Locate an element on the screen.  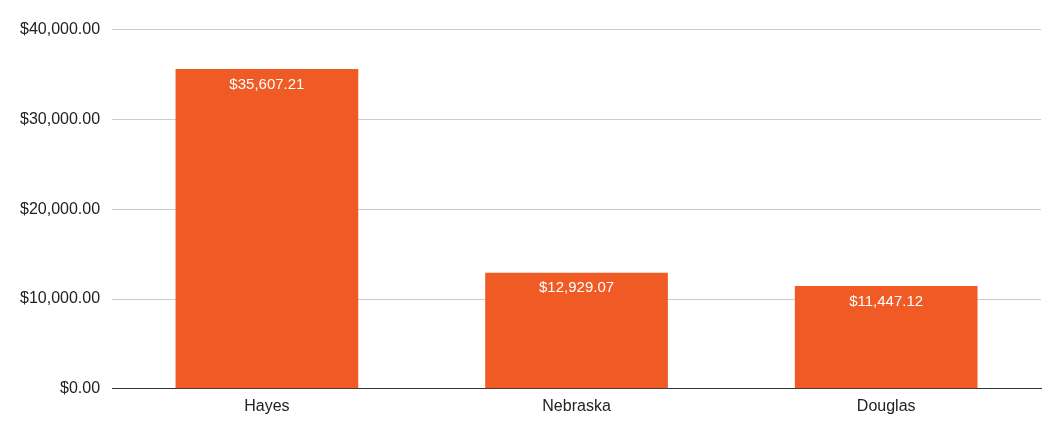
y-tick-label: $0.00 is located at coordinates (80, 388).